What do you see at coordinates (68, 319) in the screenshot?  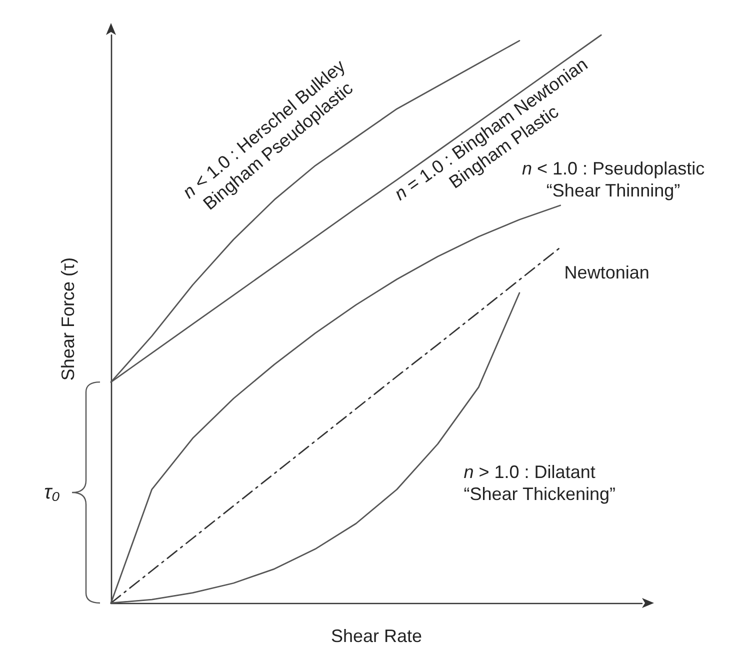 I see `y-axis-title: Shear Force (τ)` at bounding box center [68, 319].